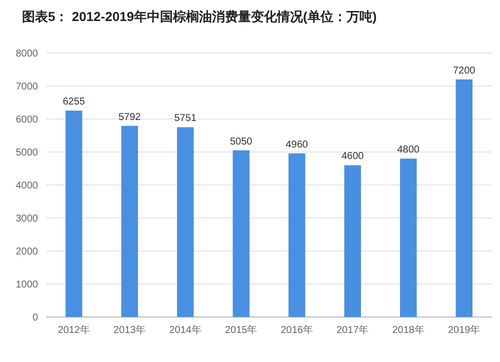 The height and width of the screenshot is (362, 500). What do you see at coordinates (130, 330) in the screenshot?
I see `x-tick-label: 2013年` at bounding box center [130, 330].